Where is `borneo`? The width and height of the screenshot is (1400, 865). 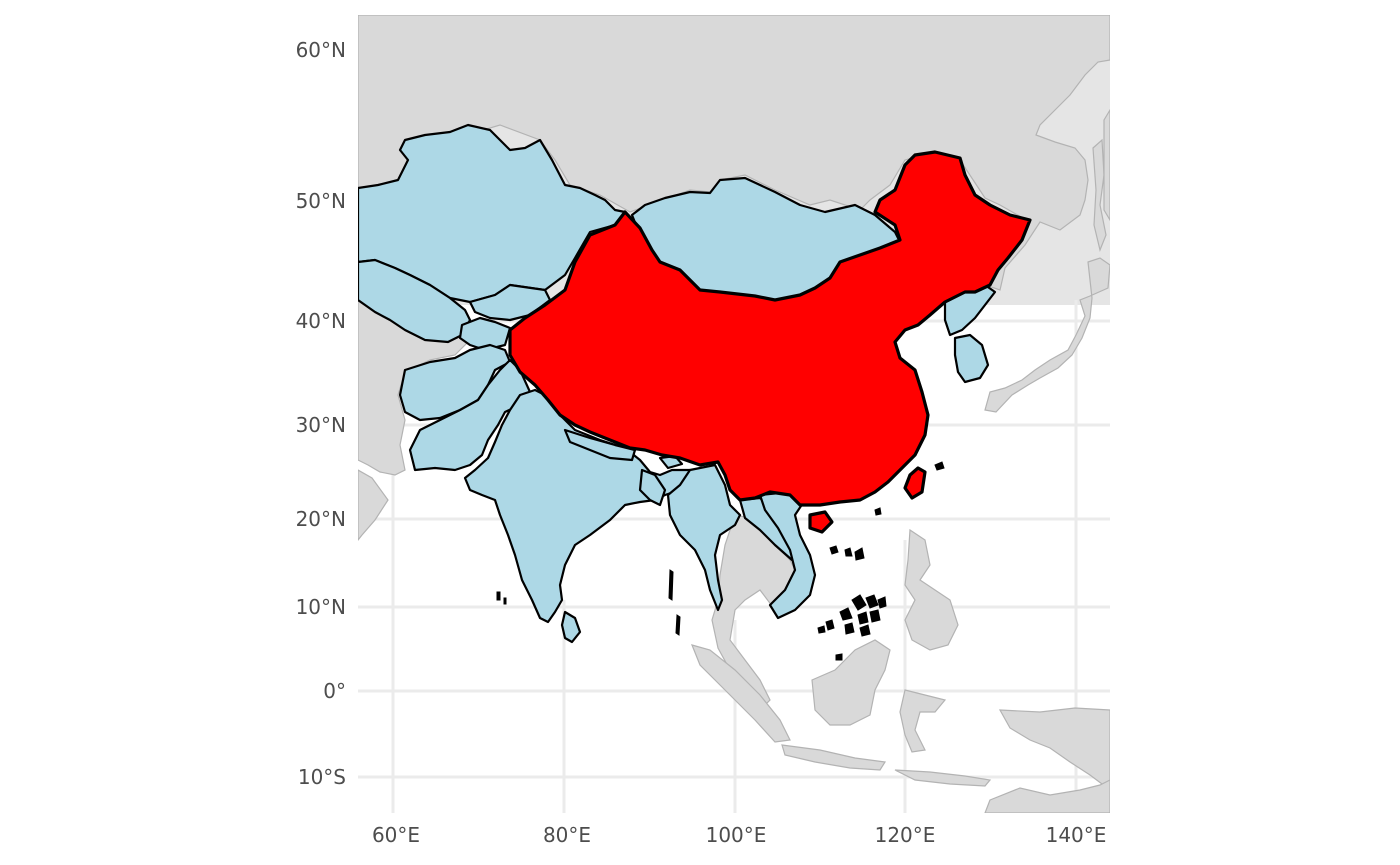 borneo is located at coordinates (851, 682).